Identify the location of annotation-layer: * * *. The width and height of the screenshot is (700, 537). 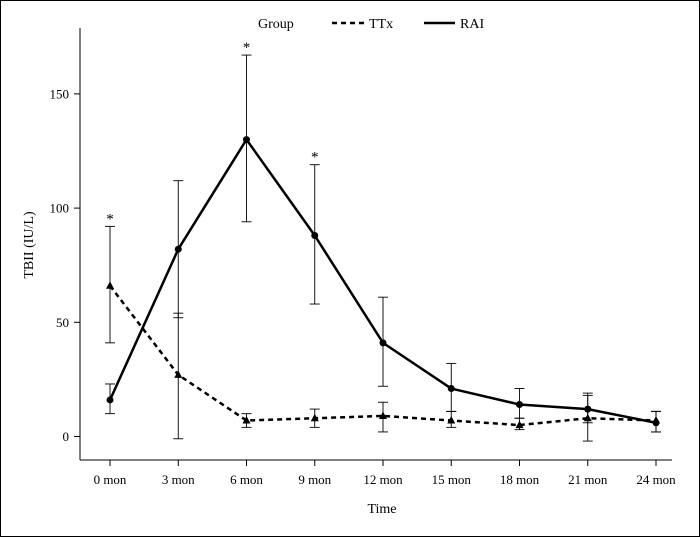
(212, 133).